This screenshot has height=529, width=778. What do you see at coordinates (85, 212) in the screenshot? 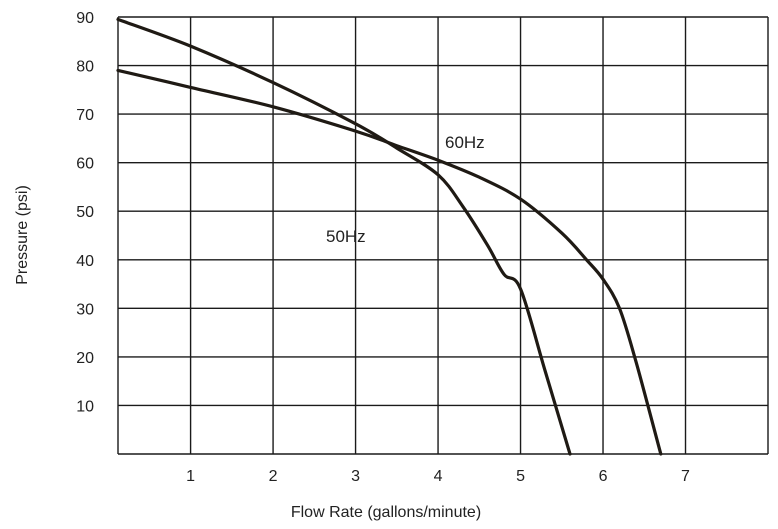
I see `y-tick-label: 50` at bounding box center [85, 212].